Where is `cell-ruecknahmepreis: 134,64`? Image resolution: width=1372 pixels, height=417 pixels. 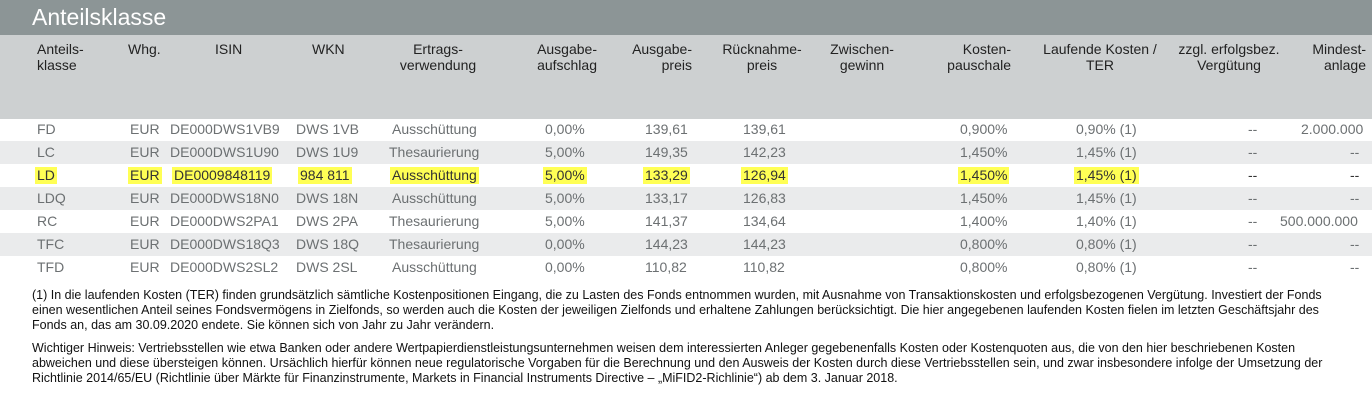 cell-ruecknahmepreis: 134,64 is located at coordinates (764, 221).